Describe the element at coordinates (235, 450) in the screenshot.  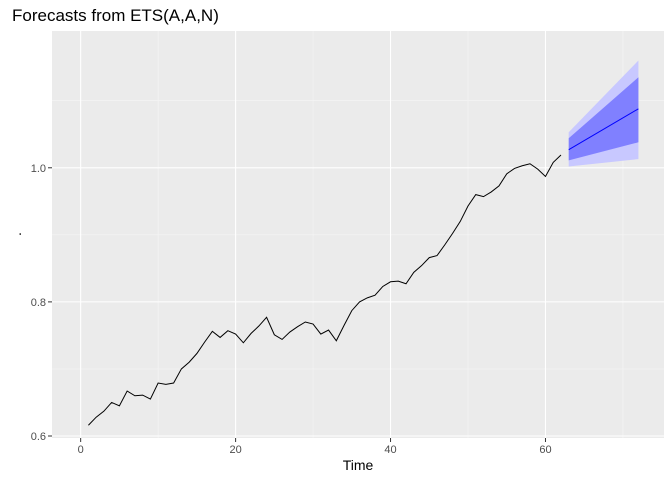
I see `x-tick-label: 20` at that location.